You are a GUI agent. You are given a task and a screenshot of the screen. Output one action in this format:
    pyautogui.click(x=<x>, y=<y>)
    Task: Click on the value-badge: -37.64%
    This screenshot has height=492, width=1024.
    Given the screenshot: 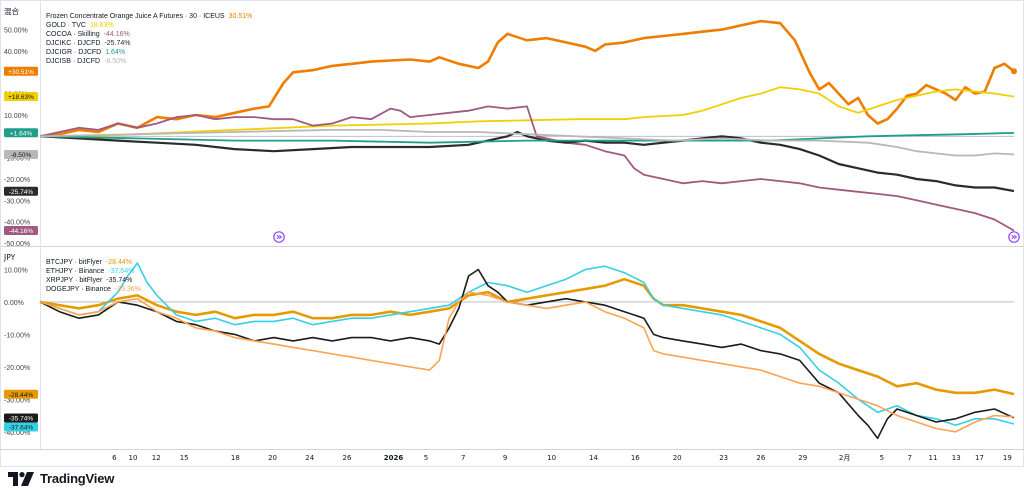 What is the action you would take?
    pyautogui.click(x=21, y=427)
    